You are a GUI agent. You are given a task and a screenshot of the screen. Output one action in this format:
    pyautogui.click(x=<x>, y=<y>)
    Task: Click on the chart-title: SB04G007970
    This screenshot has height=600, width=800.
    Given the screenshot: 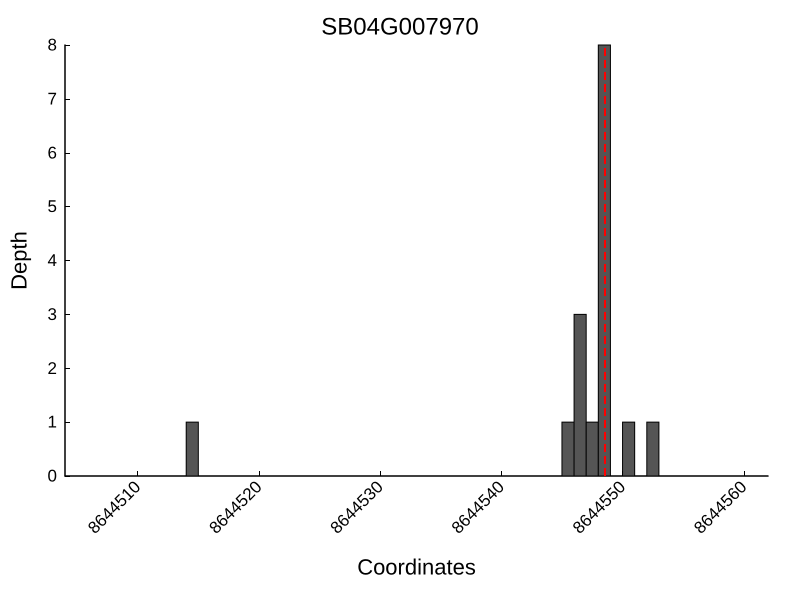 What is the action you would take?
    pyautogui.click(x=400, y=27)
    